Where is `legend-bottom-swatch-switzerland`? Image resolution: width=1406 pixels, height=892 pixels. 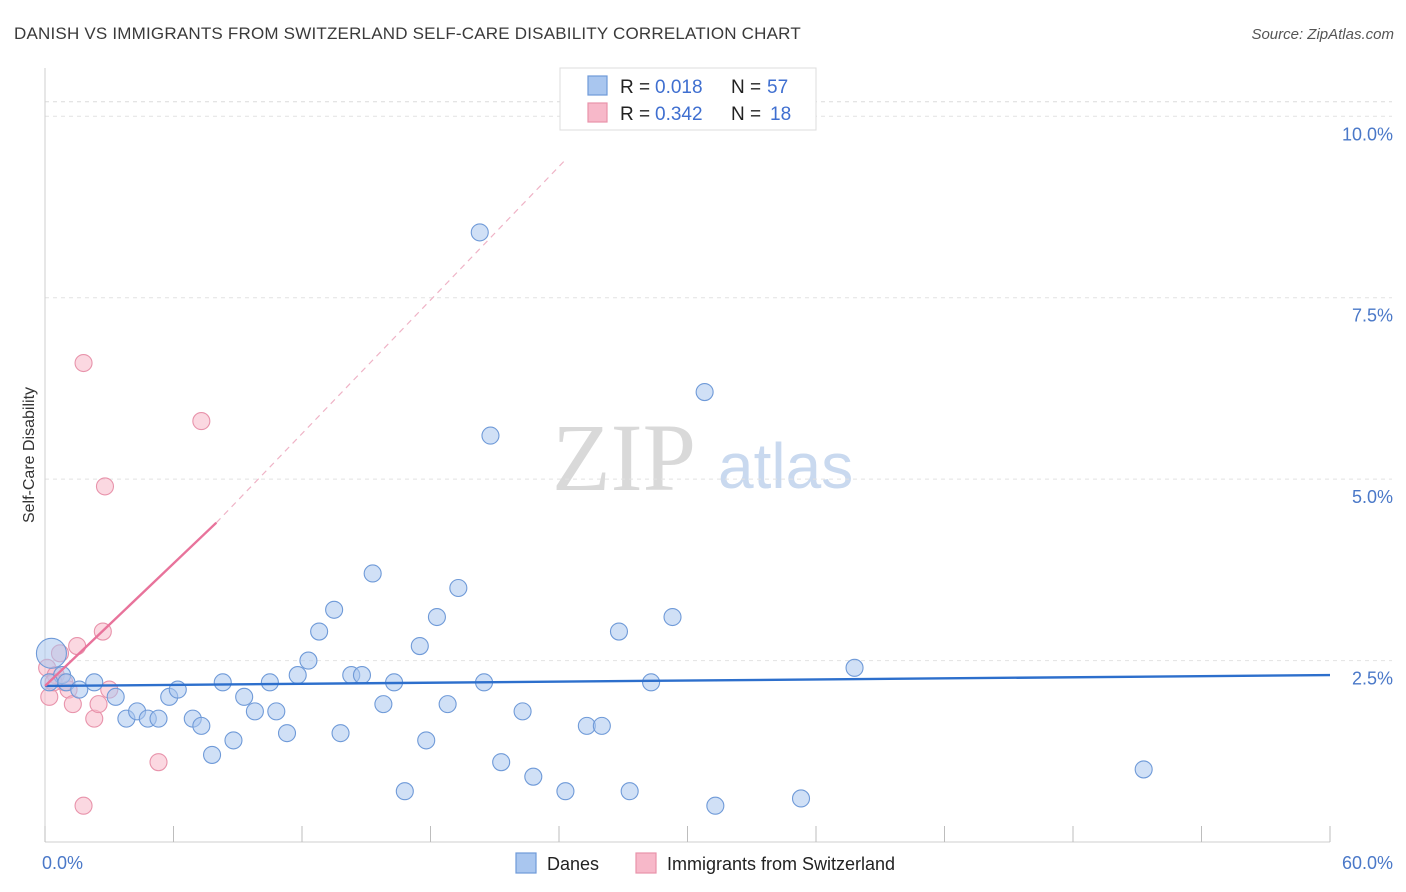 legend-bottom-swatch-switzerland is located at coordinates (646, 863).